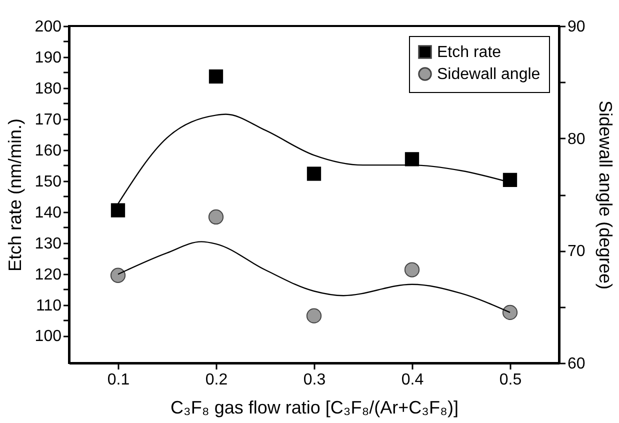 Image resolution: width=619 pixels, height=423 pixels. I want to click on legend-label: Sidewall angle, so click(488, 74).